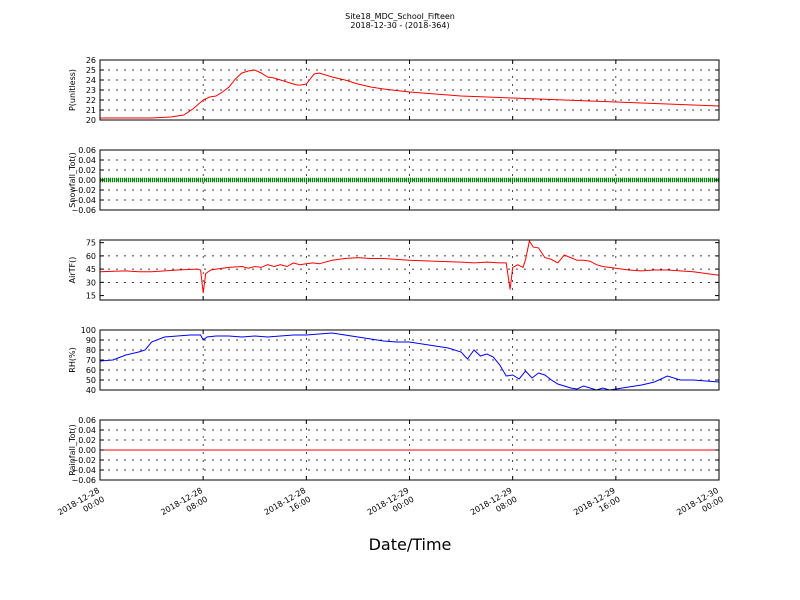 The image size is (800, 600). I want to click on y-axis-label-panel-5: Rainfall_Tot(), so click(72, 450).